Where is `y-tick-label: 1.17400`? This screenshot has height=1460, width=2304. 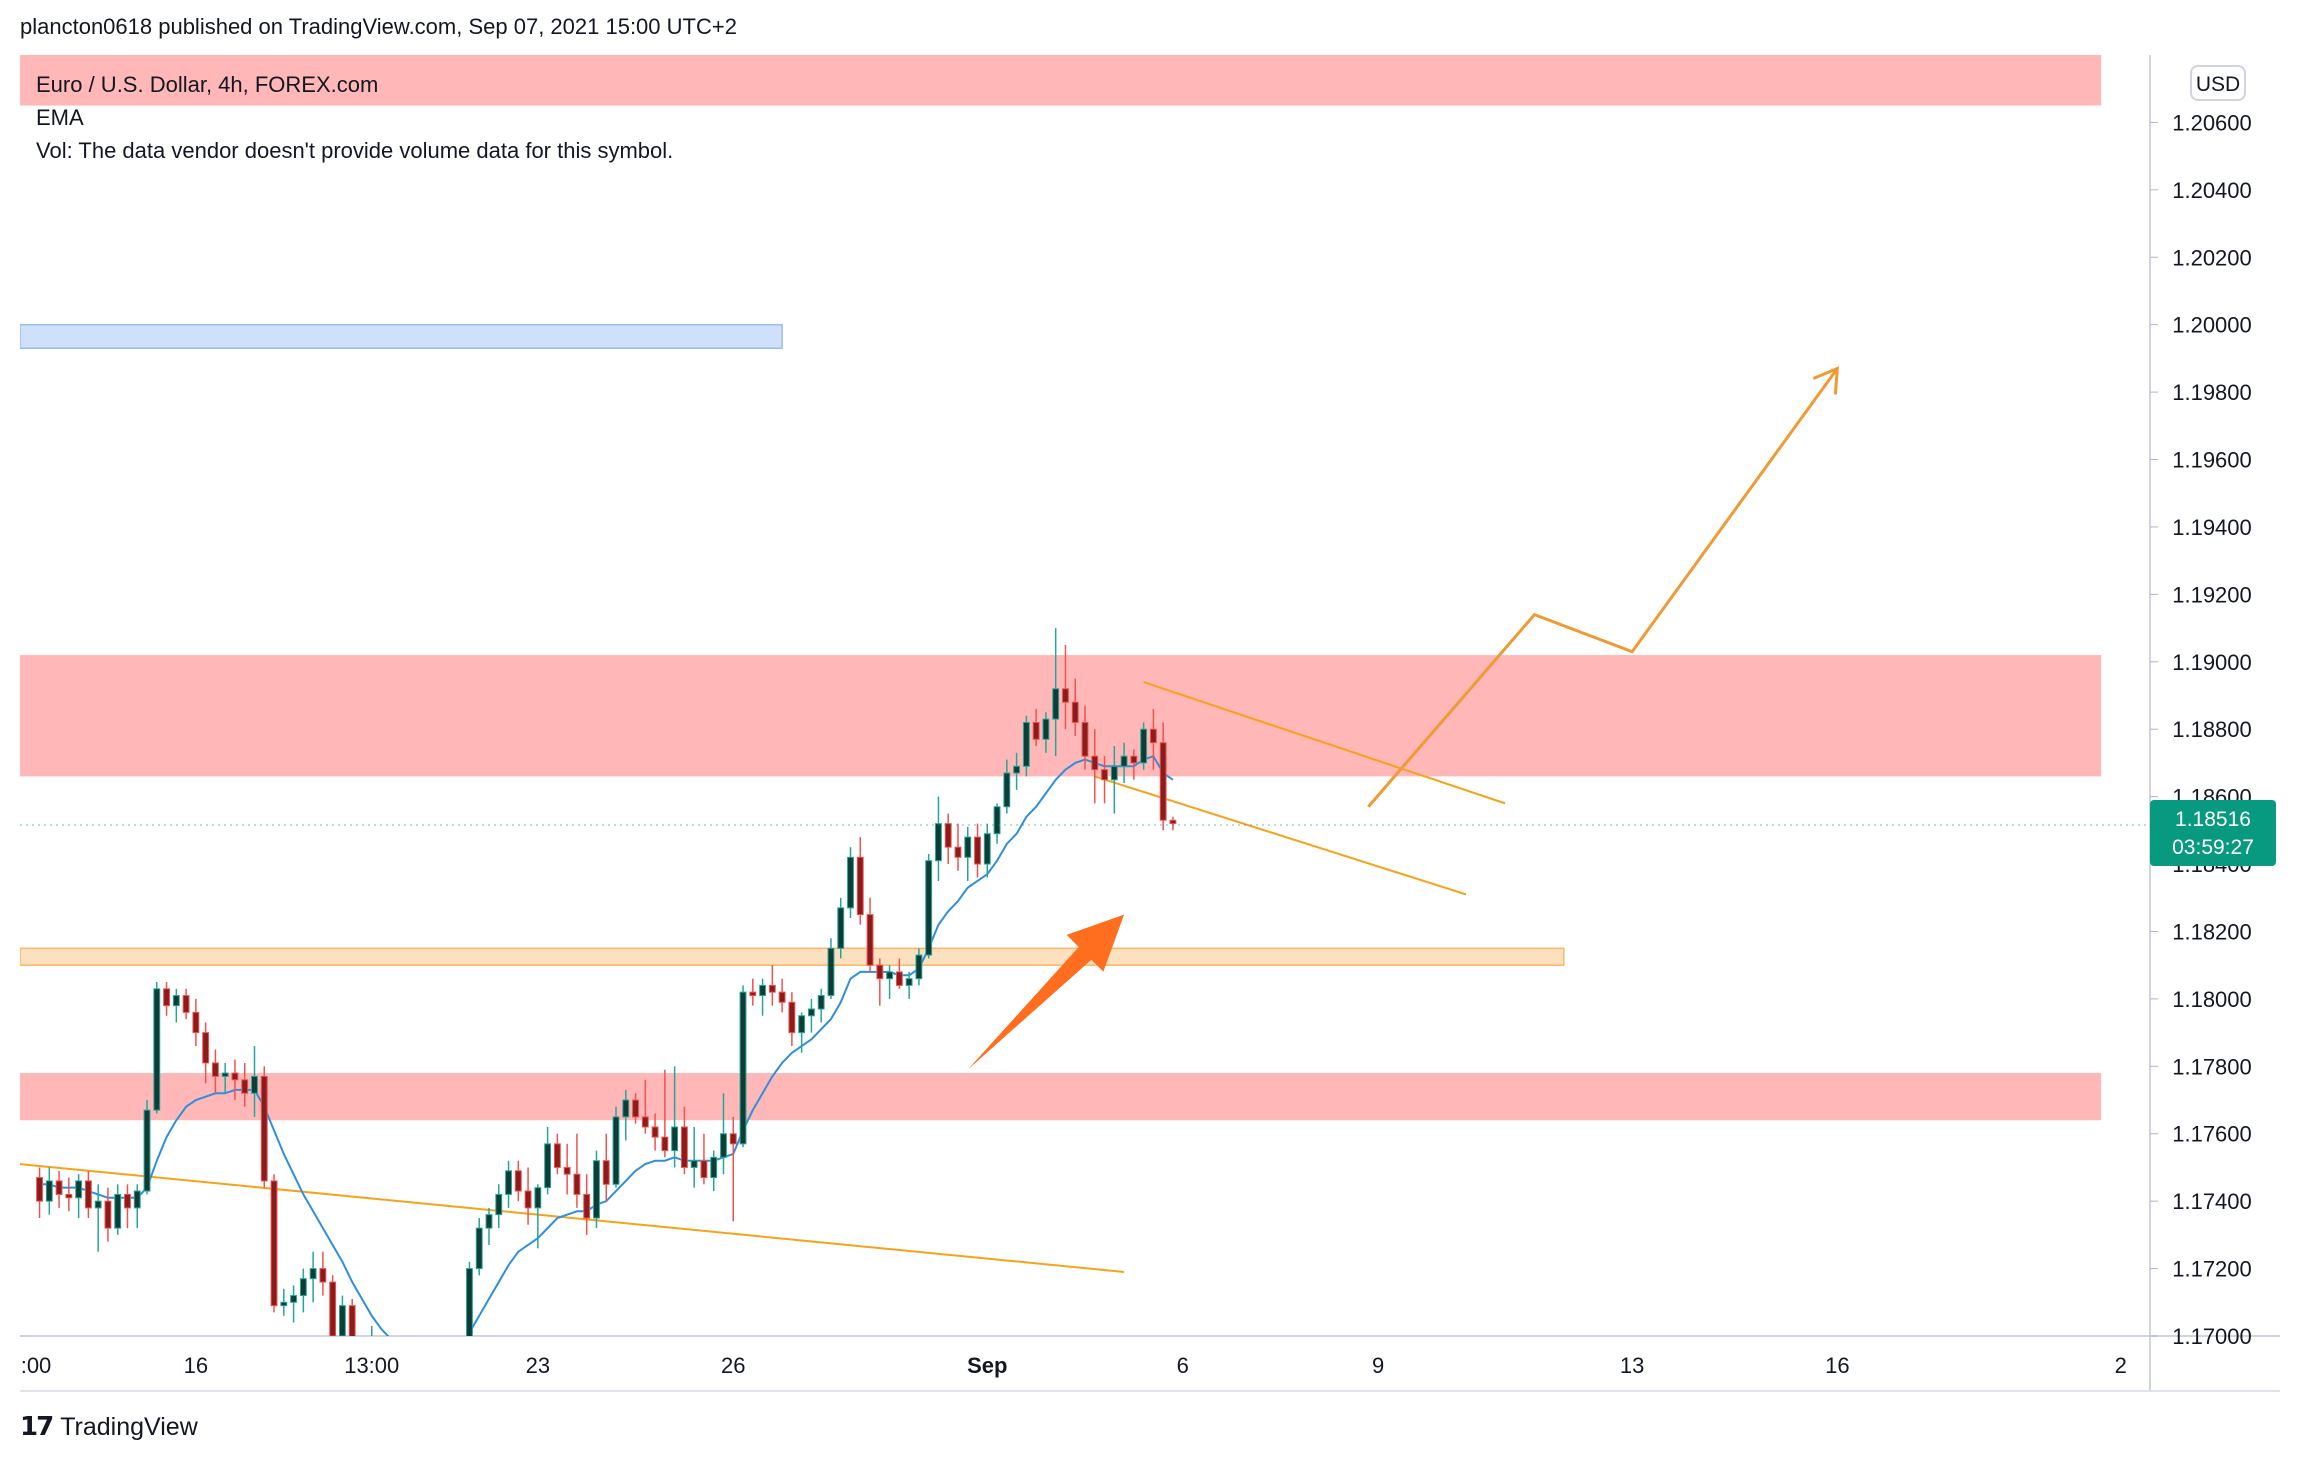
y-tick-label: 1.17400 is located at coordinates (2212, 1201).